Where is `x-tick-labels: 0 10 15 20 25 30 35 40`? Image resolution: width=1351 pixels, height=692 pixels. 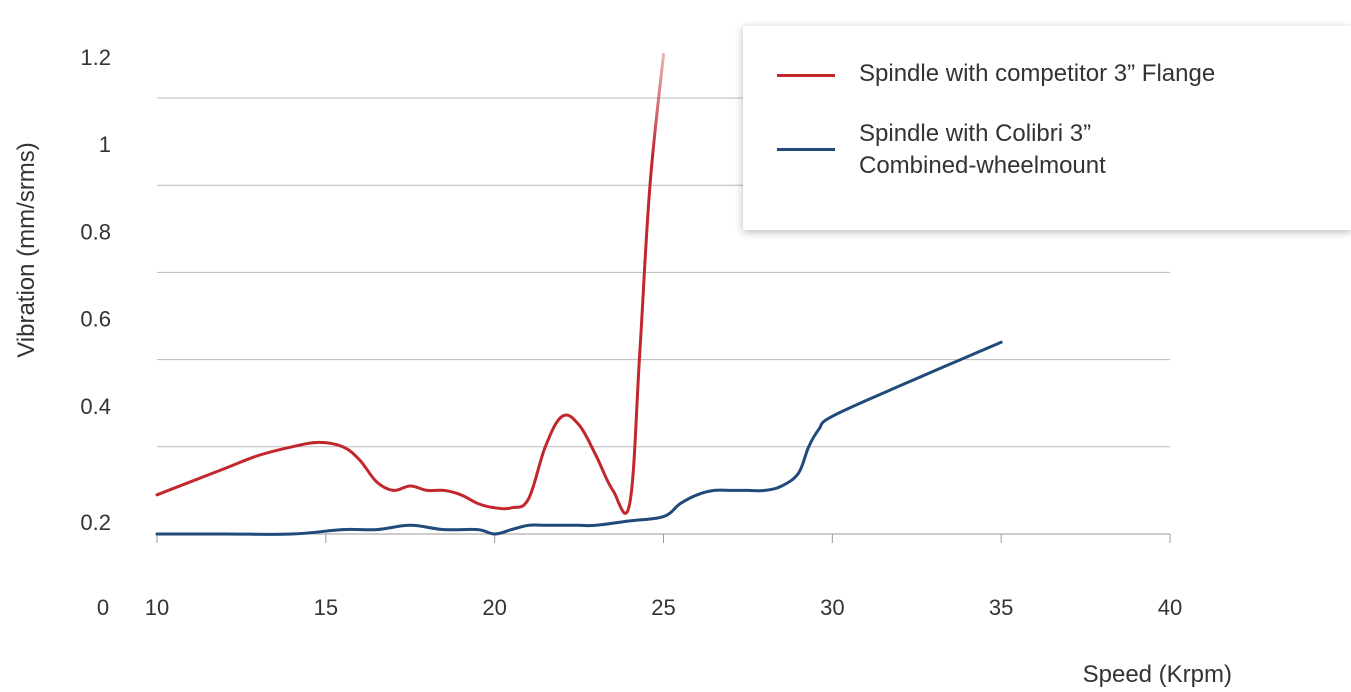
x-tick-labels: 0 10 15 20 25 30 35 40 is located at coordinates (639, 607).